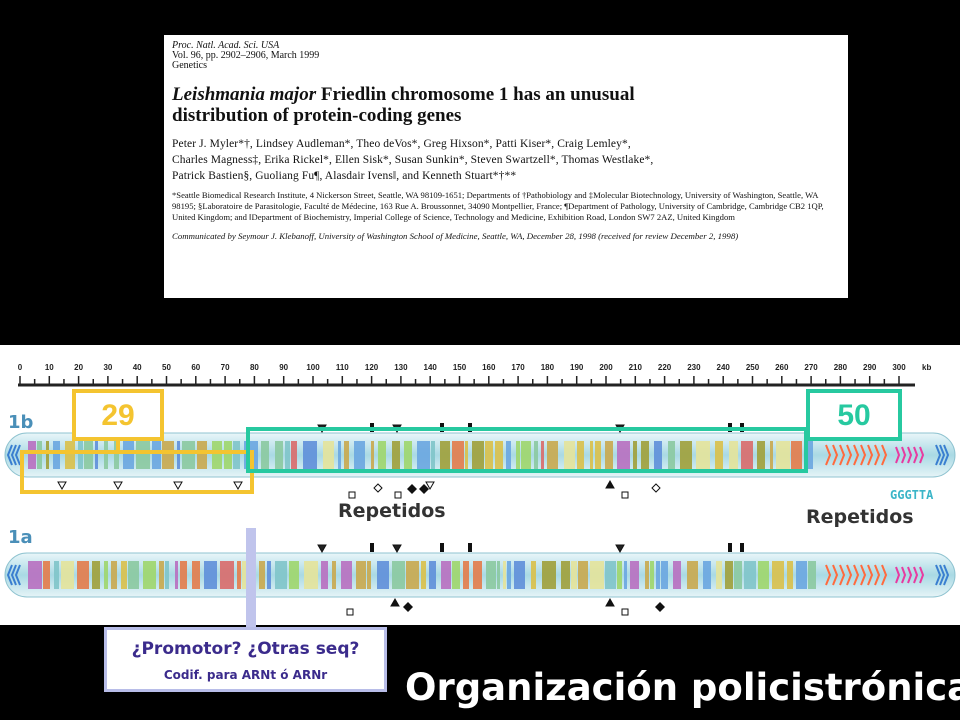 The width and height of the screenshot is (960, 720). What do you see at coordinates (137, 367) in the screenshot?
I see `scale-tick-label: 40` at bounding box center [137, 367].